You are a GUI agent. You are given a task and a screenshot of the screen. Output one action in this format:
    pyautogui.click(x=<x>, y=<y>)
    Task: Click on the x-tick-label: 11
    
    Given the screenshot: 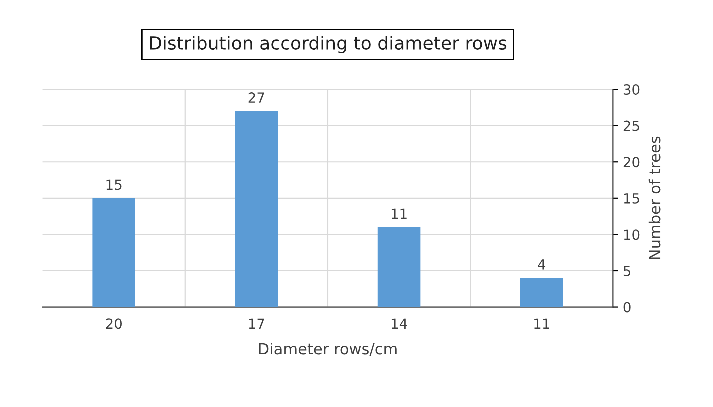 What is the action you would take?
    pyautogui.click(x=542, y=323)
    